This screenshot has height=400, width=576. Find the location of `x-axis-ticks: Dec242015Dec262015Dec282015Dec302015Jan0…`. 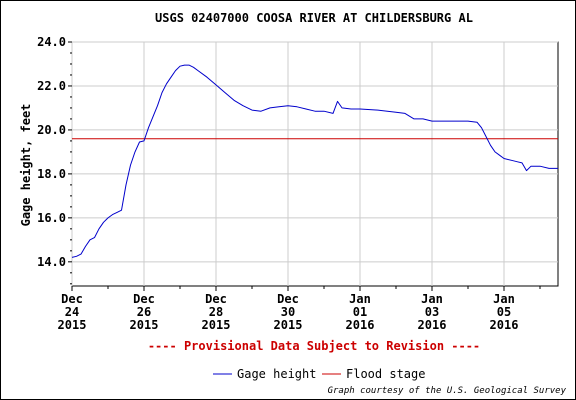

x-axis-ticks: Dec242015Dec262015Dec282015Dec302015Jan0… is located at coordinates (299, 309).